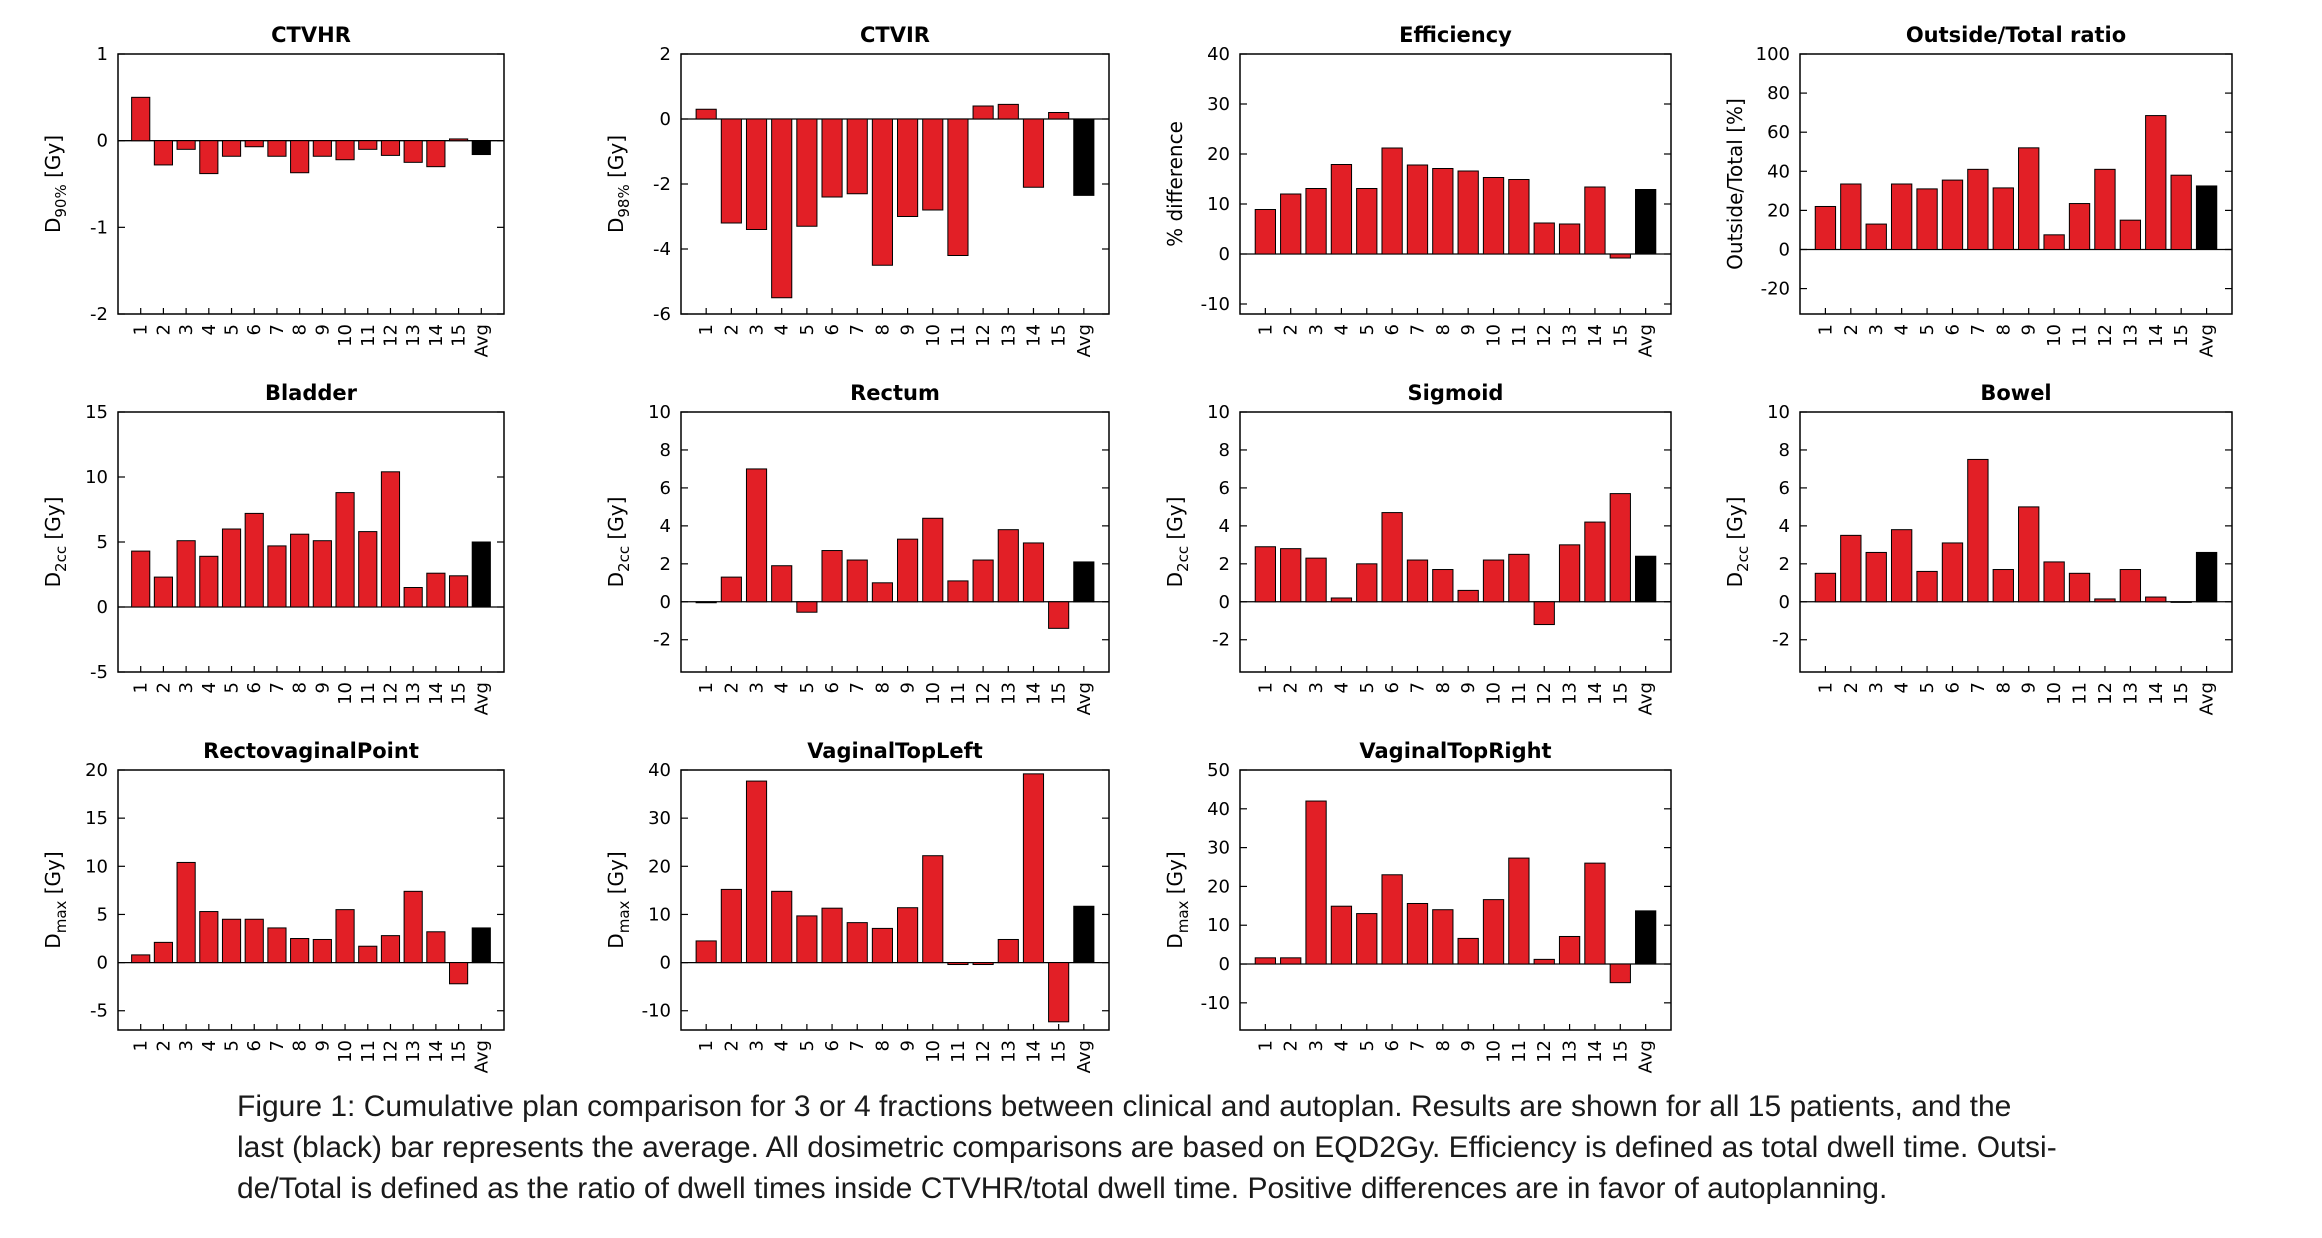 The image size is (2322, 1238). What do you see at coordinates (2015, 393) in the screenshot?
I see `chart-title: Bowel` at bounding box center [2015, 393].